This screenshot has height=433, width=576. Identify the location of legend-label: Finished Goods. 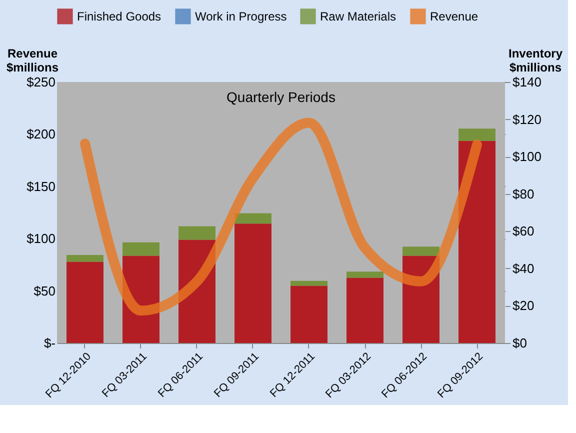
(119, 16).